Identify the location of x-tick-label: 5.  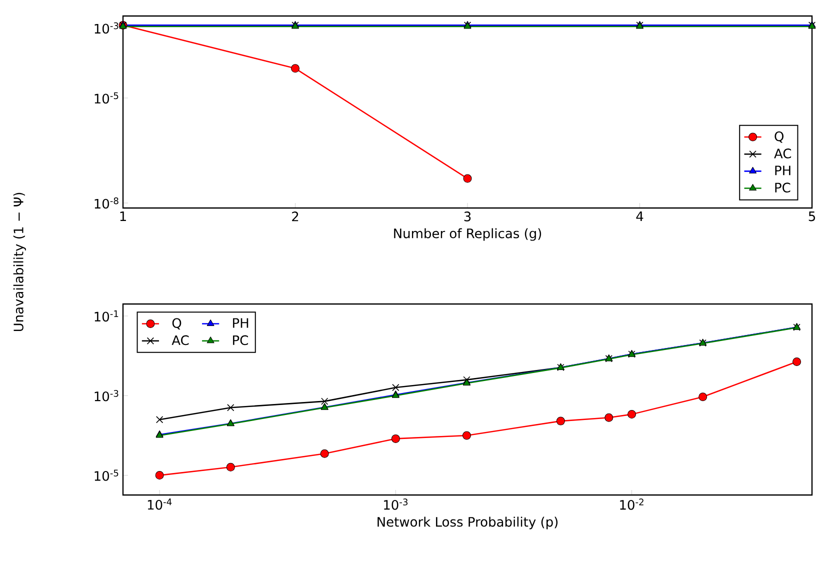
(812, 217).